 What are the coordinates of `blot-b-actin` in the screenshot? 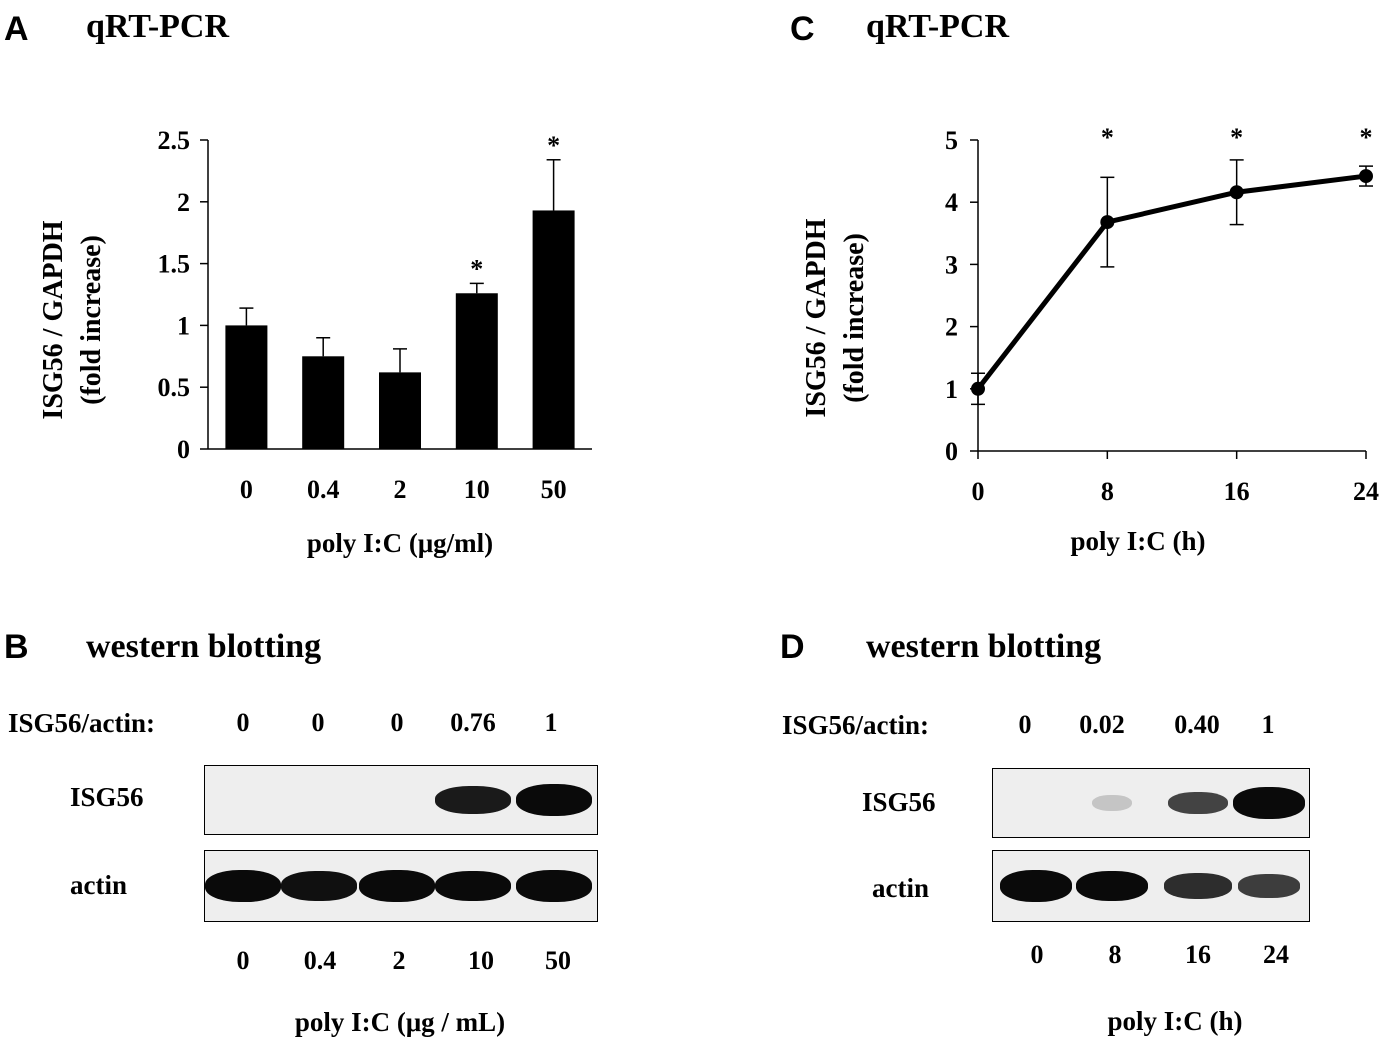 It's located at (401, 886).